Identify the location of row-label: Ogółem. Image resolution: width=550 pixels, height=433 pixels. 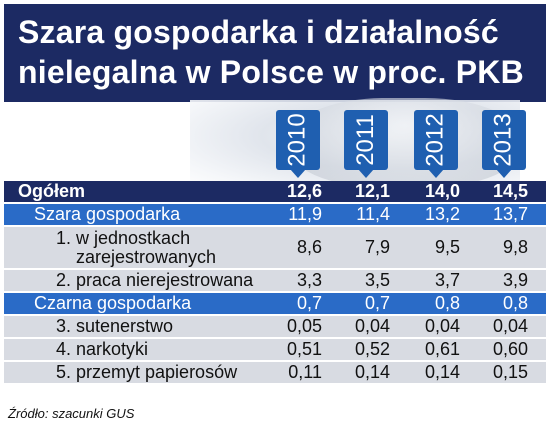
(52, 191).